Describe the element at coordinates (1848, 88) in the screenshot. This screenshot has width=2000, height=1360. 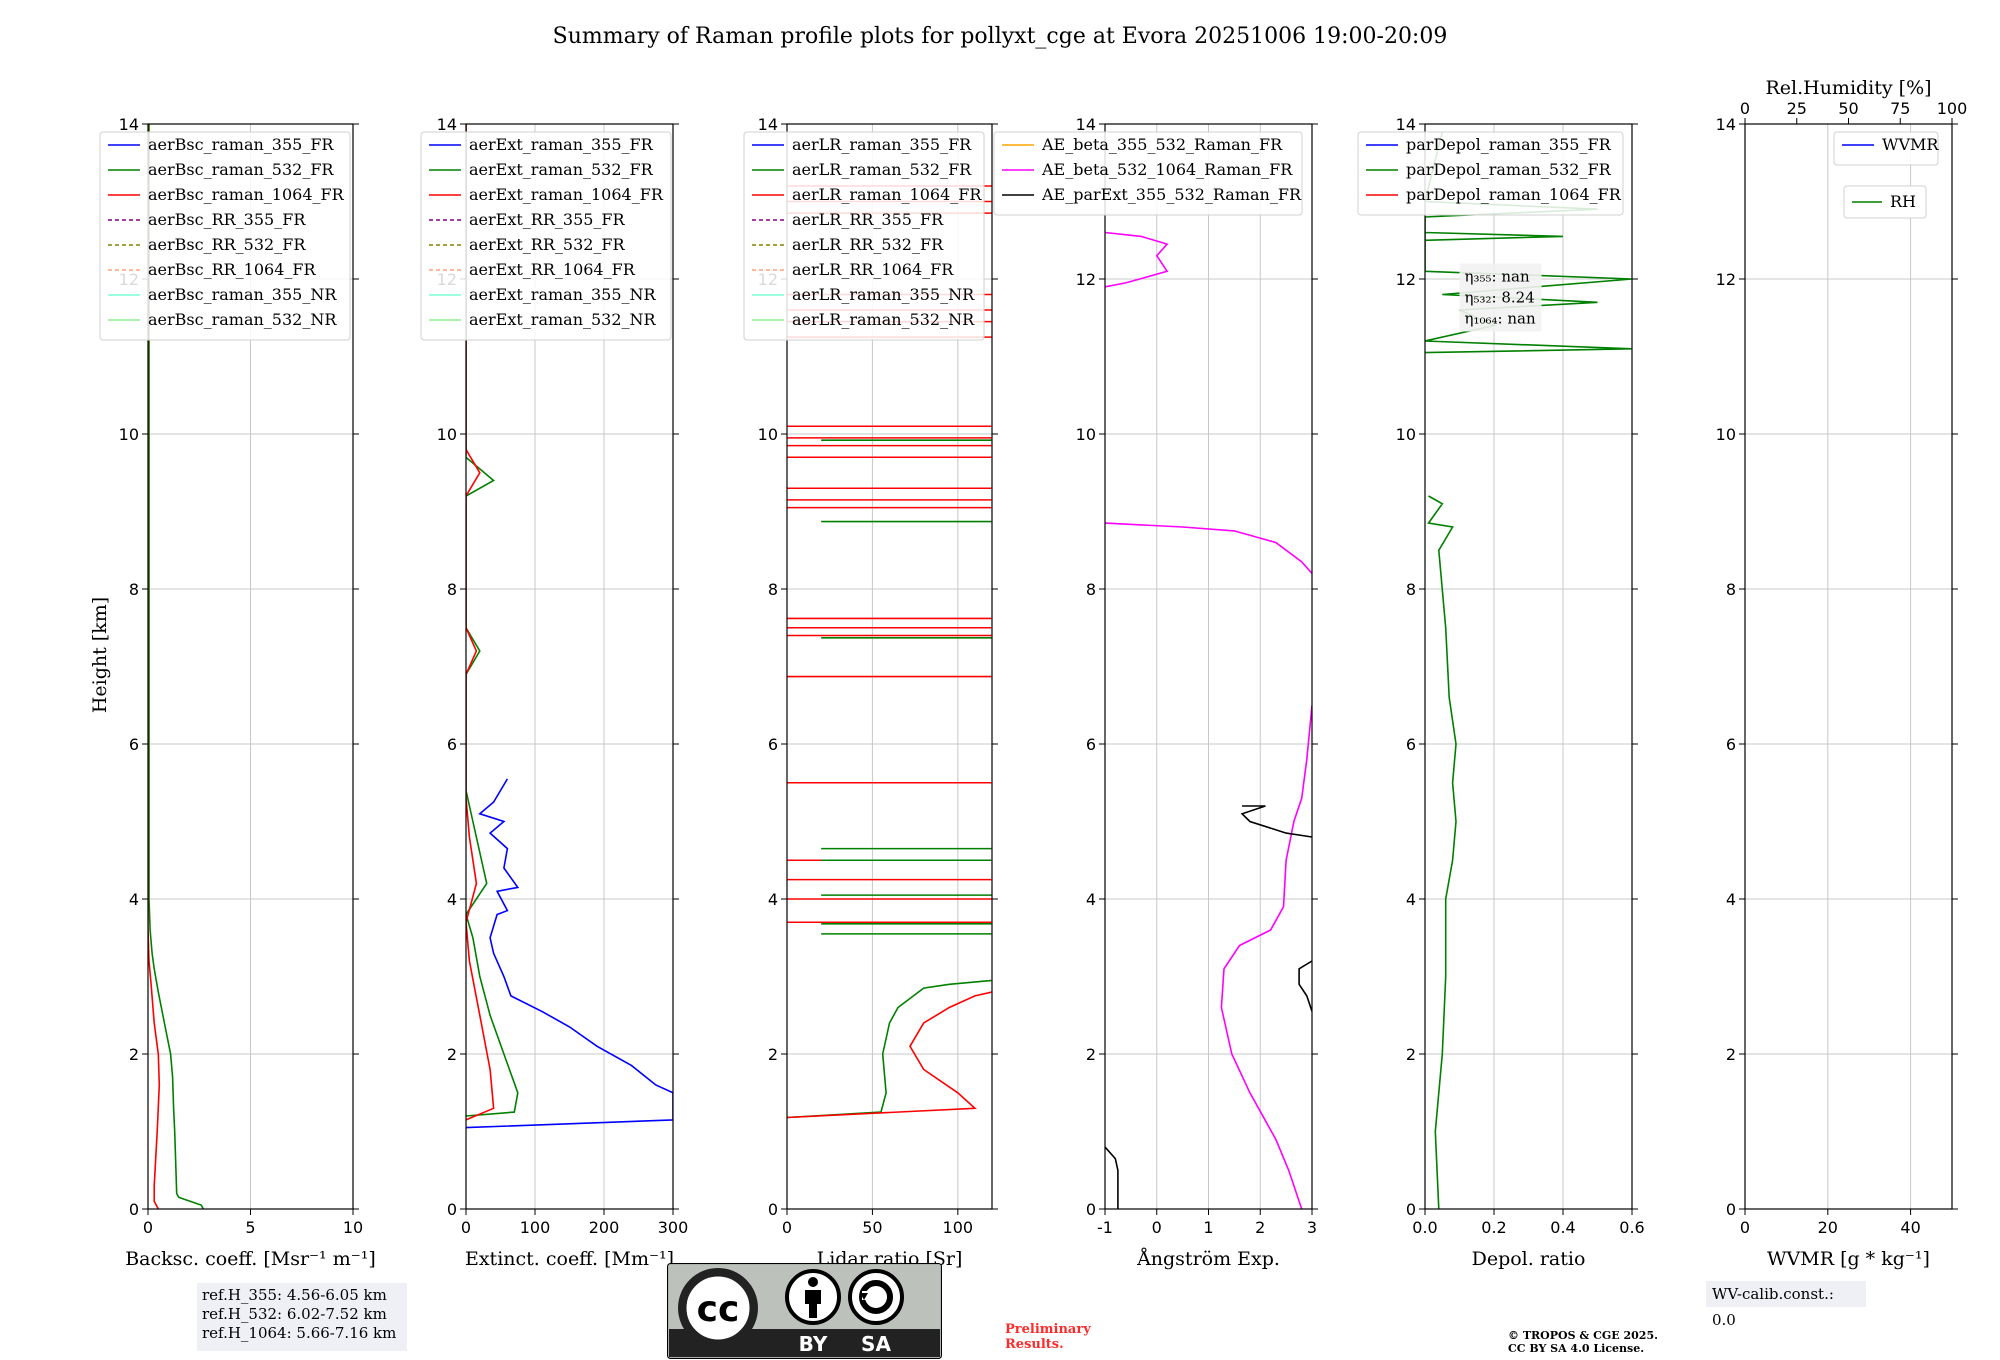
I see `top-x-axis-label: Rel.Humidity [%]` at that location.